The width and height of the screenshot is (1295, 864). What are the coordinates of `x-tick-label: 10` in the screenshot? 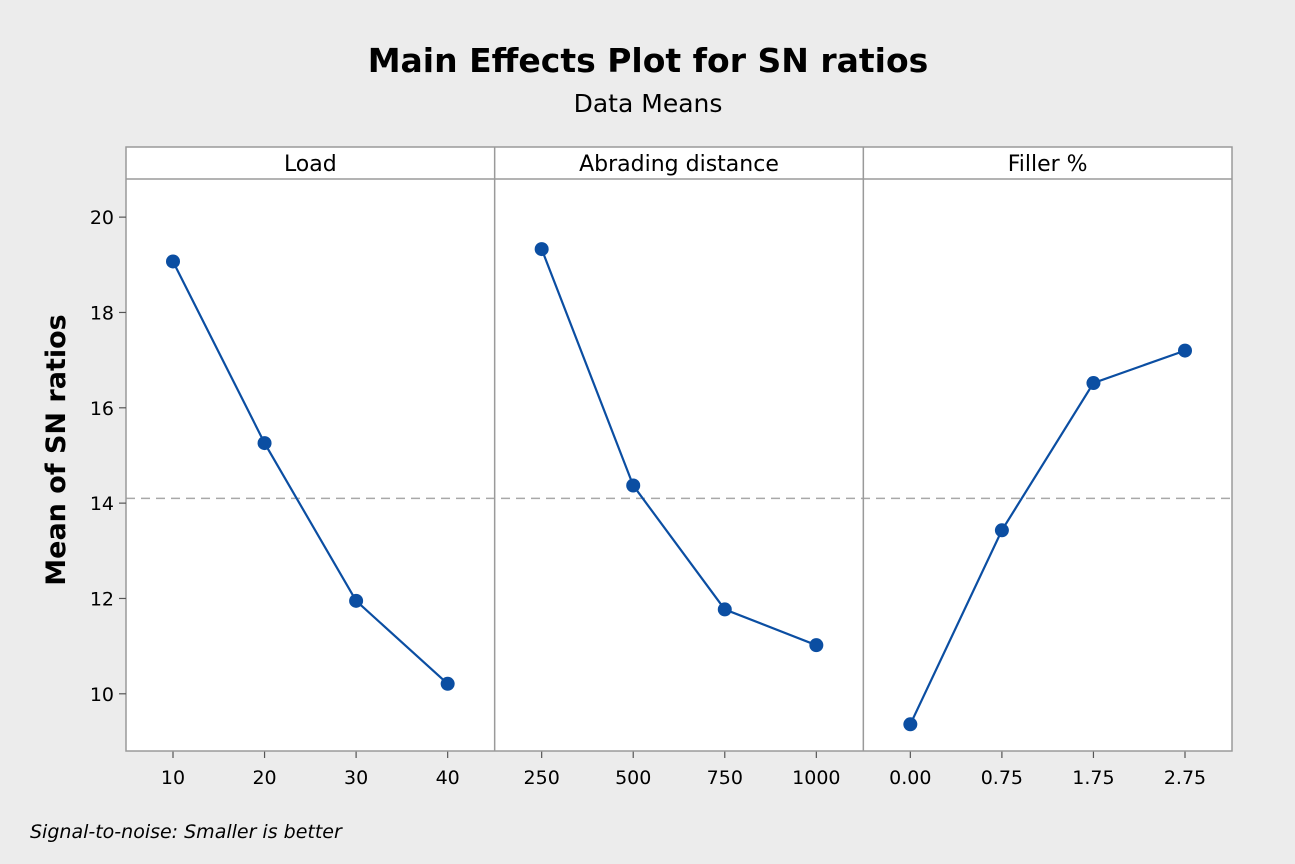 It's located at (173, 778).